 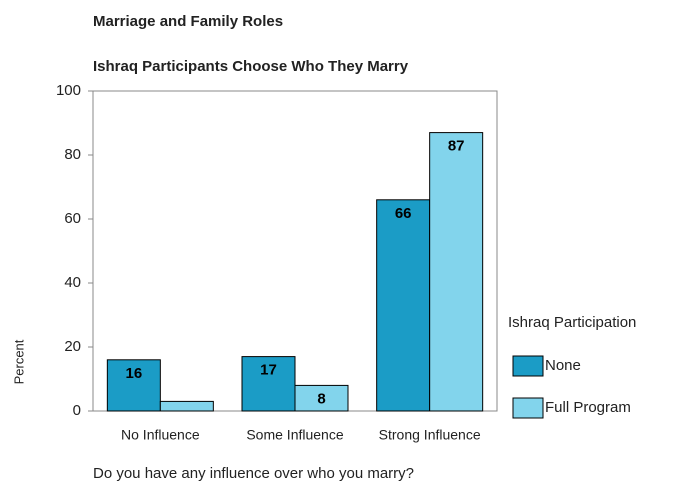 What do you see at coordinates (294, 435) in the screenshot?
I see `x-tick-label: Some Influence` at bounding box center [294, 435].